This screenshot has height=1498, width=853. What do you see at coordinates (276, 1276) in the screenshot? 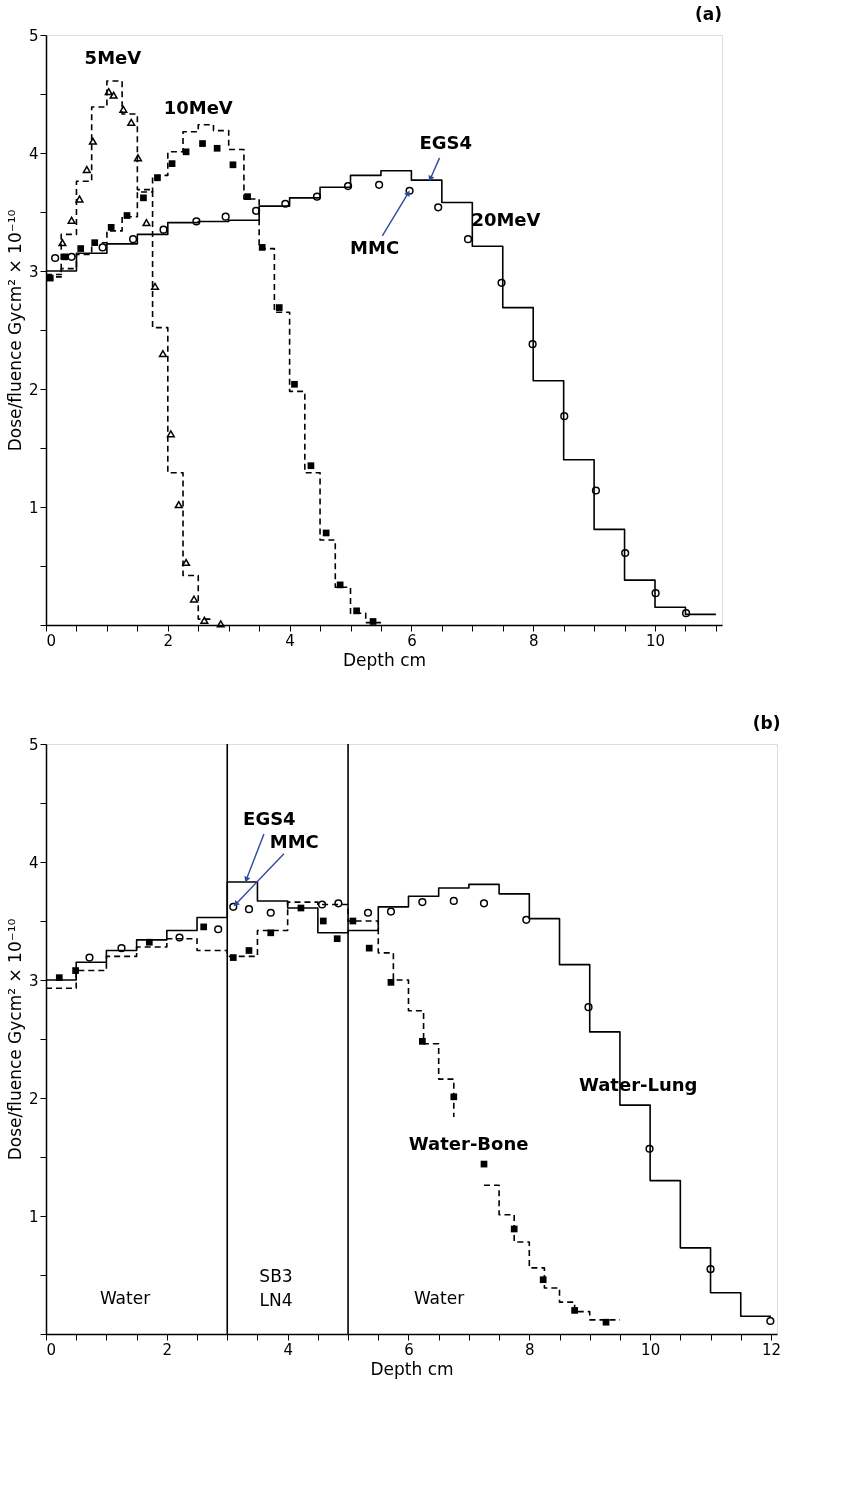
I see `annotation: SB3` at bounding box center [276, 1276].